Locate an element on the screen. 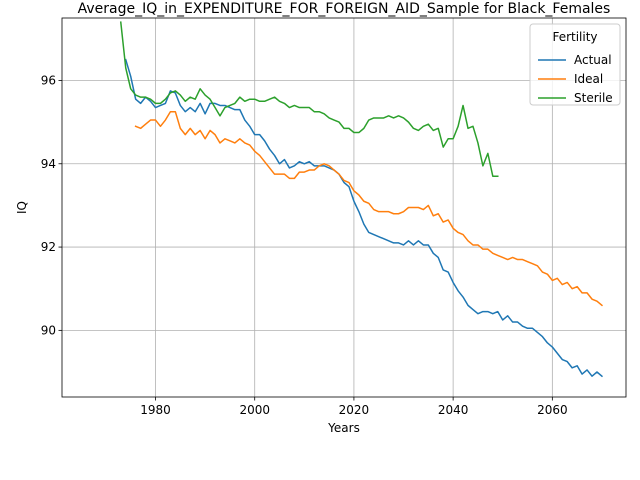  x-tick-label: 2020 is located at coordinates (354, 410).